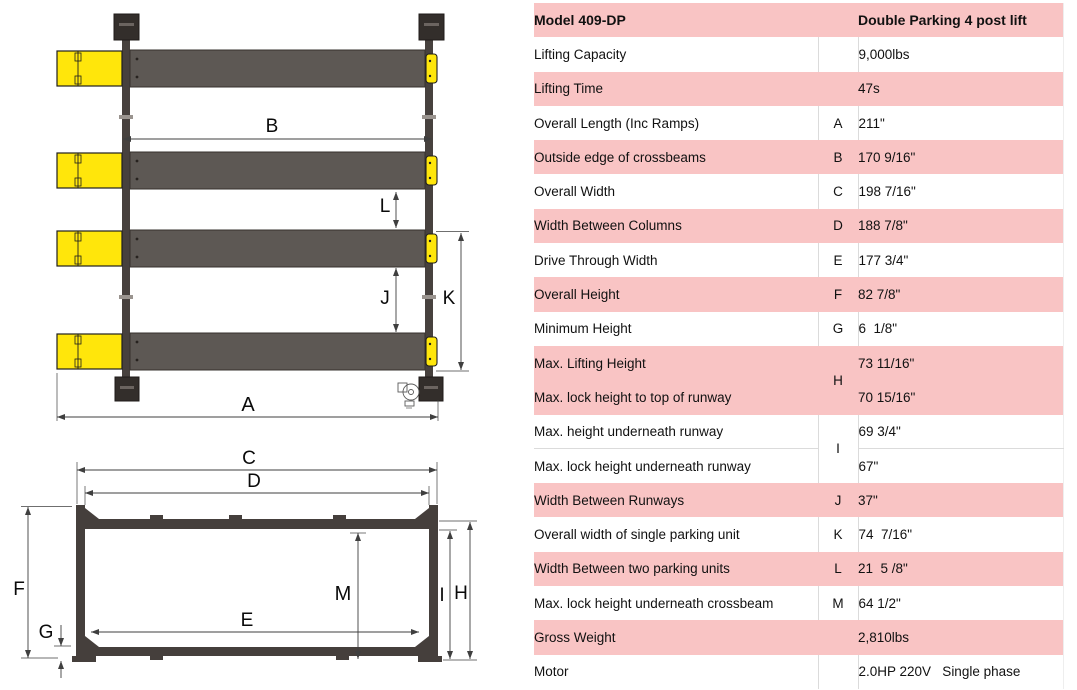  Describe the element at coordinates (429, 208) in the screenshot. I see `crossbeam-right` at that location.